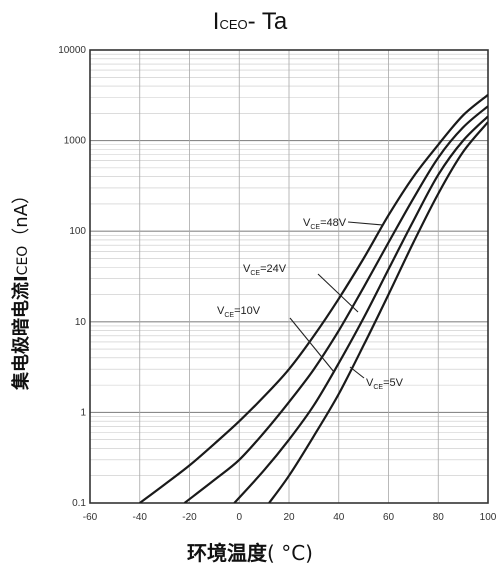 This screenshot has height=569, width=500. What do you see at coordinates (265, 270) in the screenshot?
I see `curve-label: VCE=24V` at bounding box center [265, 270].